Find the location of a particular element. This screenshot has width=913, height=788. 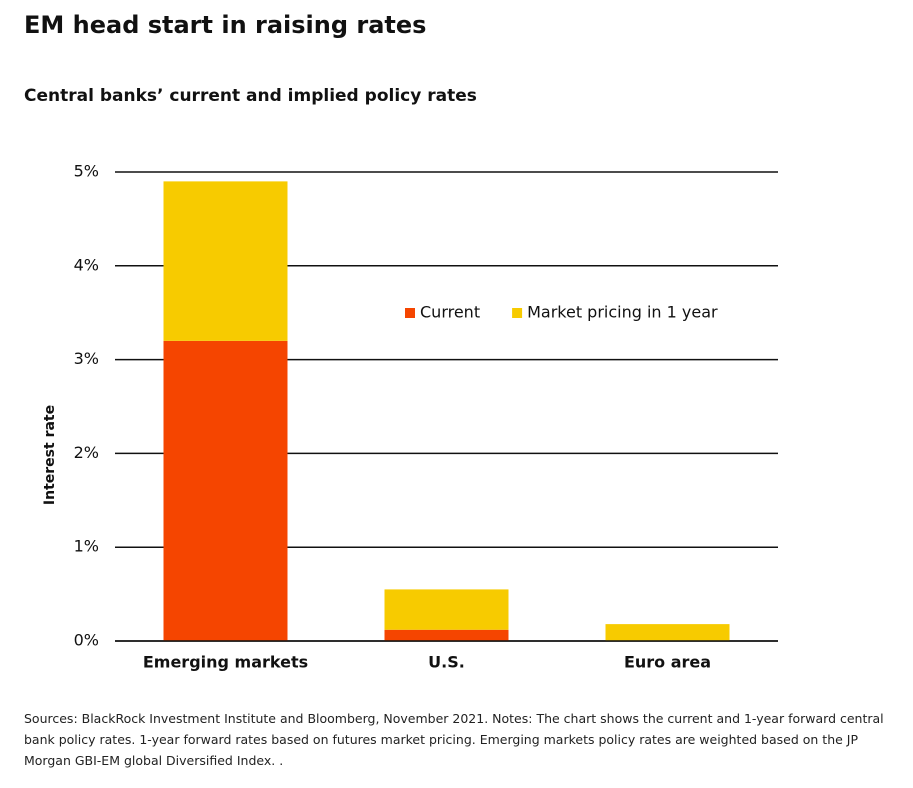

x-tick-label: U.S. is located at coordinates (446, 662).